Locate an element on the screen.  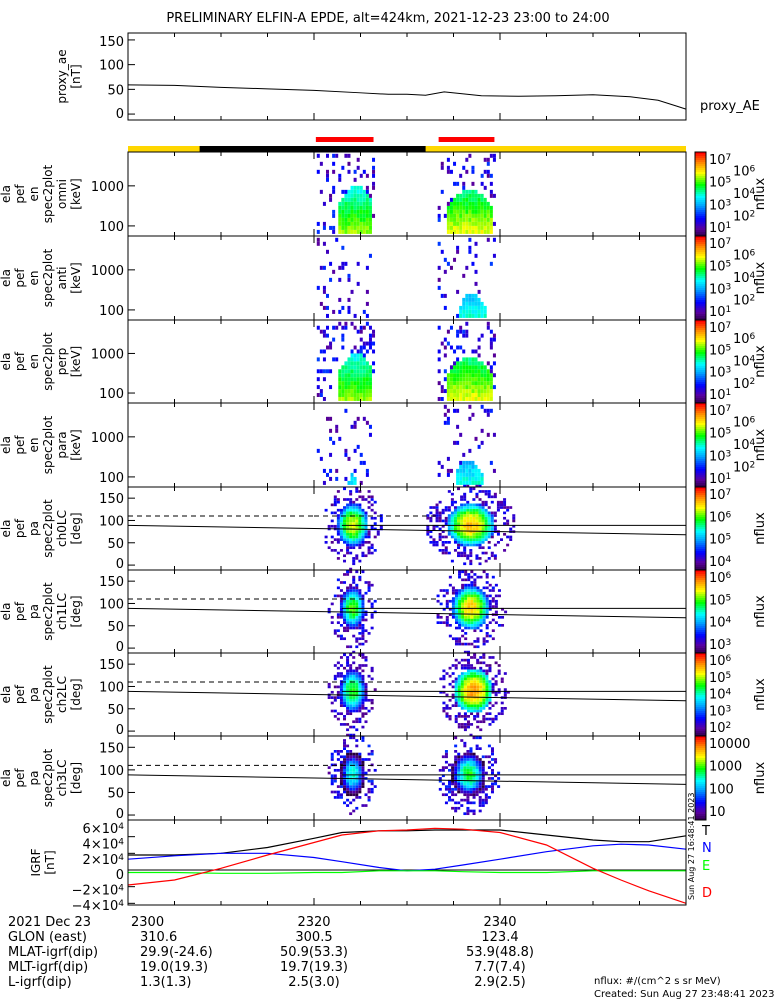
colorbar-tick-label: 102 is located at coordinates (720, 728).